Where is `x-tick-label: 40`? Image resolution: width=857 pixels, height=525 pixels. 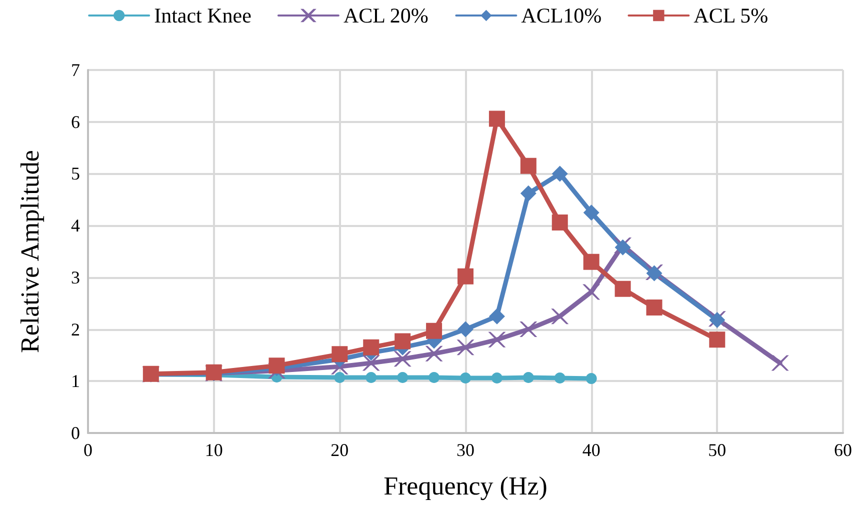 x-tick-label: 40 is located at coordinates (591, 450).